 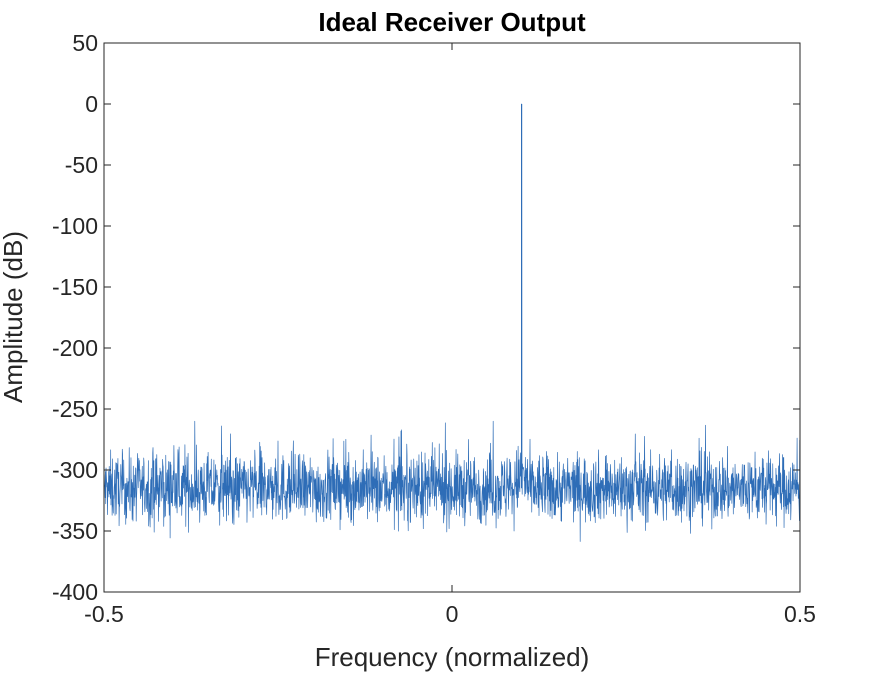 I want to click on y-tick-label: -100, so click(x=75, y=226).